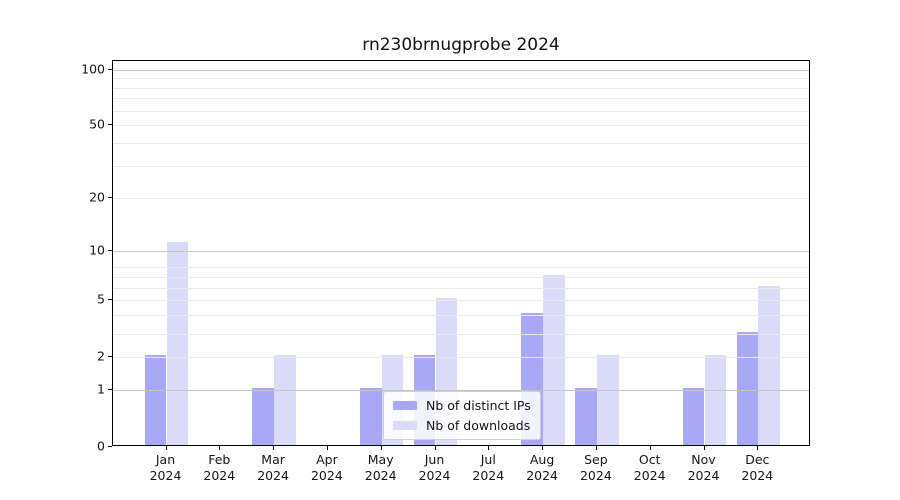  I want to click on x-tick-month: Oct, so click(649, 459).